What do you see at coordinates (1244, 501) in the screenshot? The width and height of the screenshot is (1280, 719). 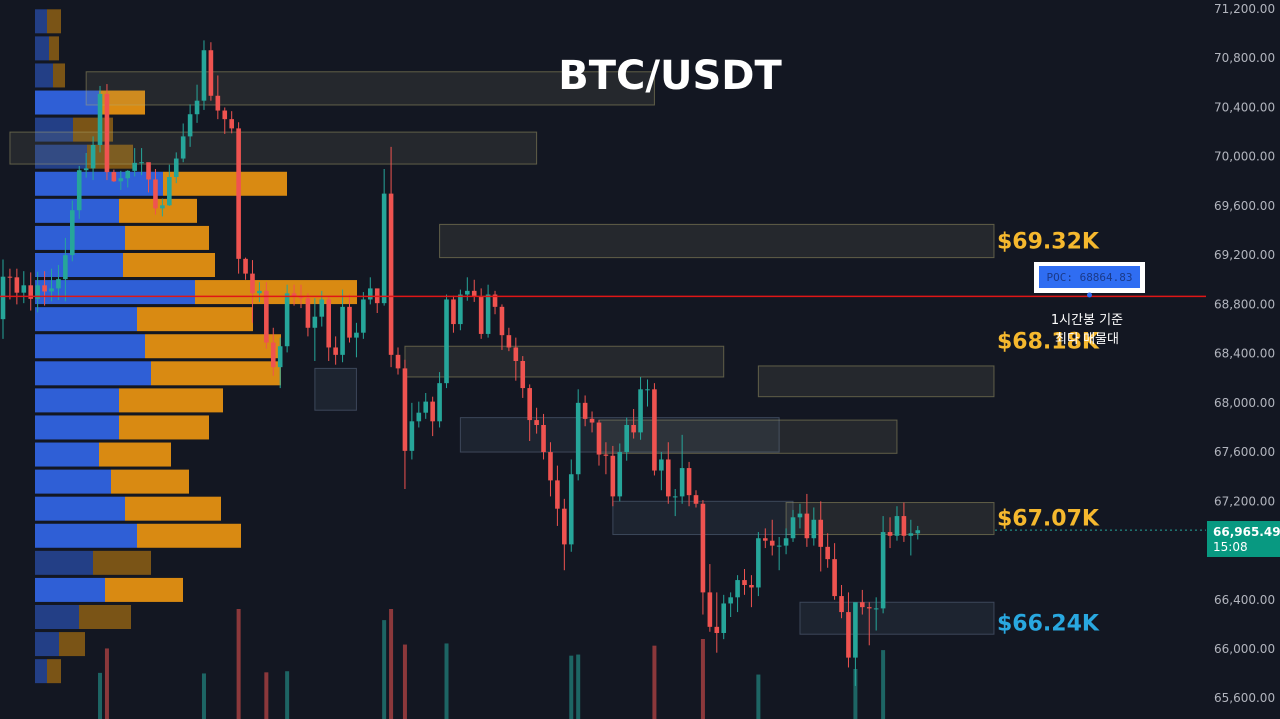 I see `y-tick-label: 67,200.00` at bounding box center [1244, 501].